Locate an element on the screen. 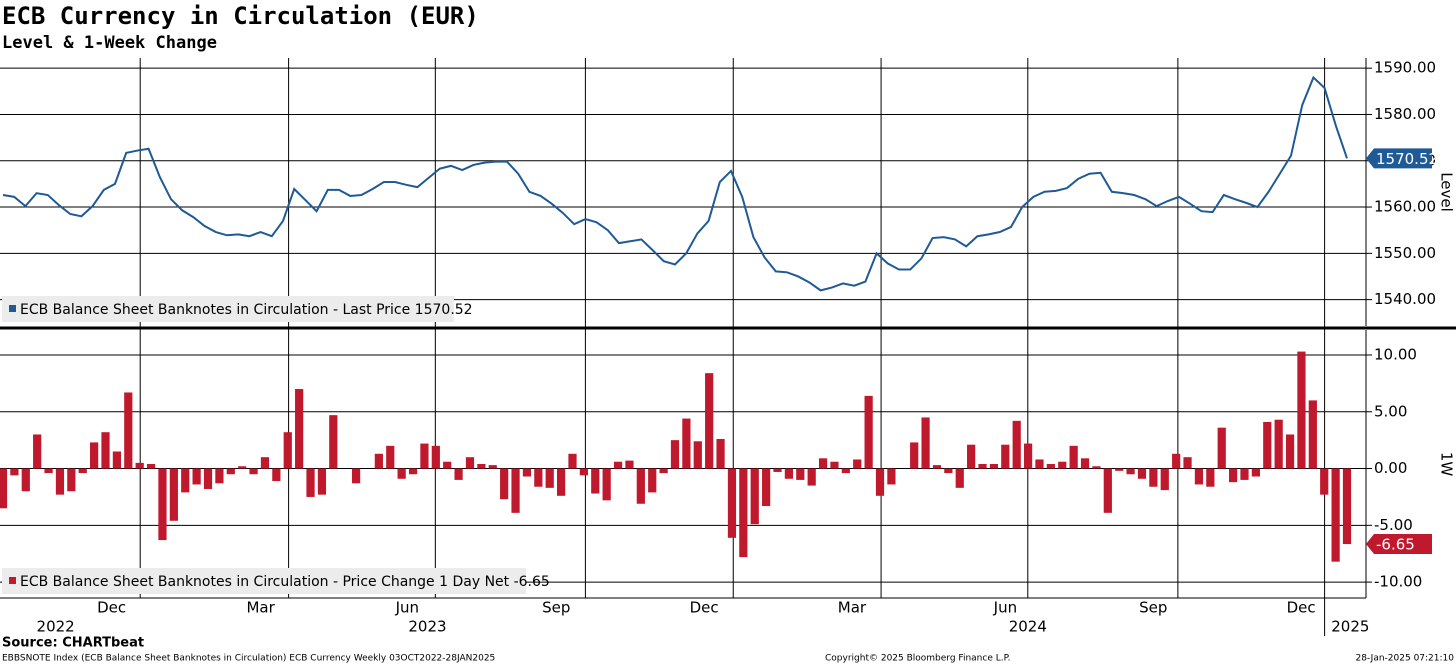  year-label: 2023 is located at coordinates (427, 627).